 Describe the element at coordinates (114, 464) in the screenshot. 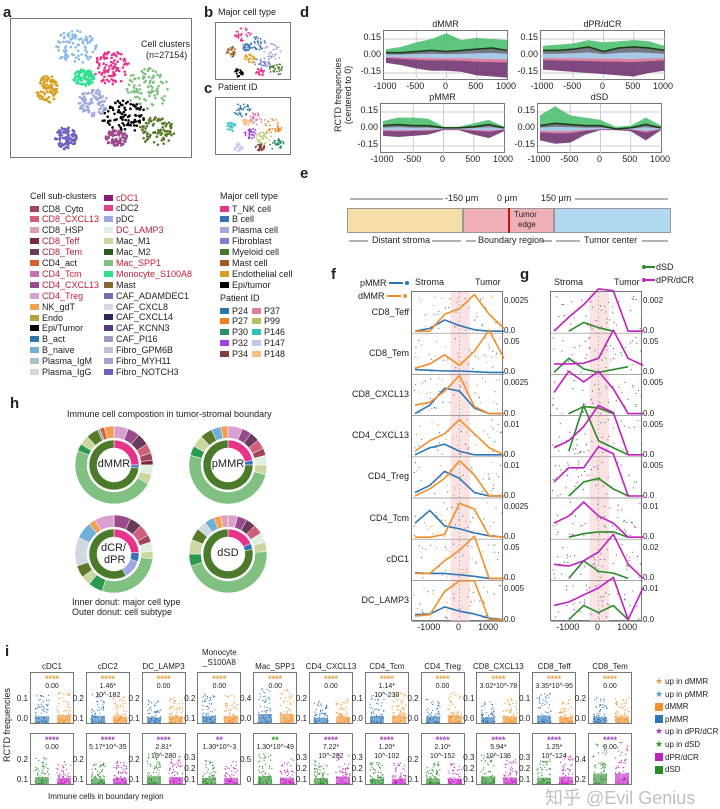

I see `donut-label: dMMR` at that location.